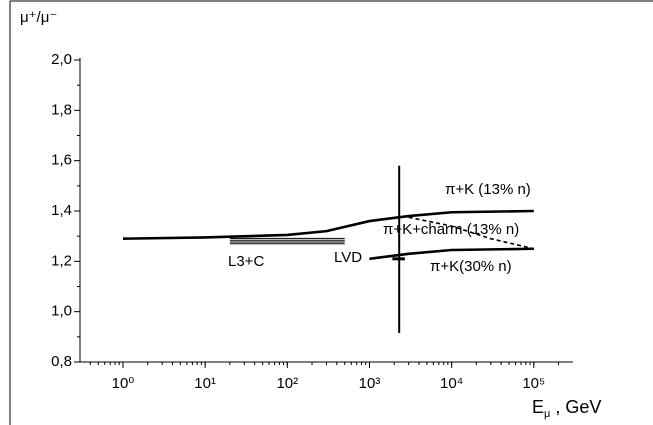 This screenshot has height=425, width=653. Describe the element at coordinates (61, 361) in the screenshot. I see `y-tick-label: 0,8` at that location.